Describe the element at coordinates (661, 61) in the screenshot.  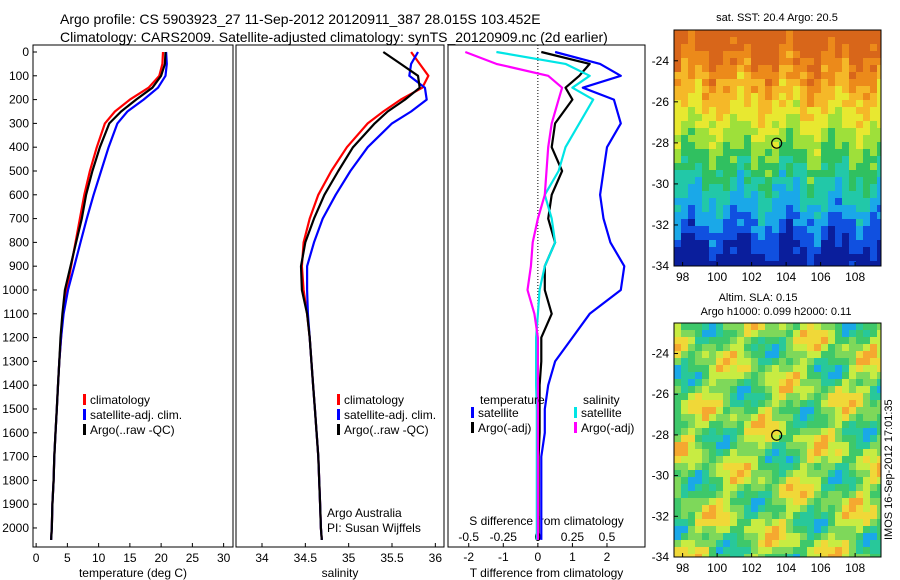
I see `sst-lat-tick-label: -24` at that location.